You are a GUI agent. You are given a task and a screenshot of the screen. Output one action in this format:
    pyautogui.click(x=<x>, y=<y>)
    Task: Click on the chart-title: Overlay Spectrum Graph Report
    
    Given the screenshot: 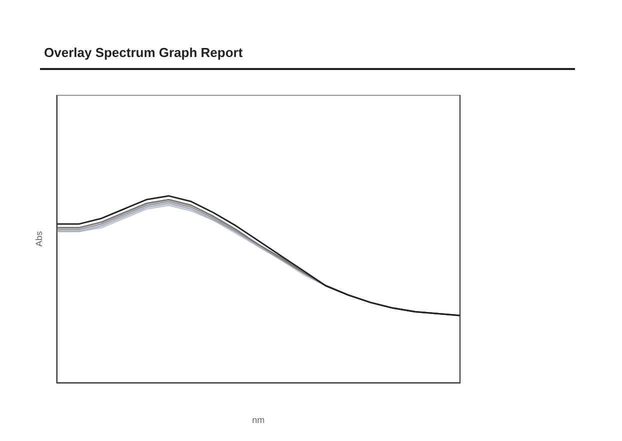 What is the action you would take?
    pyautogui.click(x=143, y=52)
    